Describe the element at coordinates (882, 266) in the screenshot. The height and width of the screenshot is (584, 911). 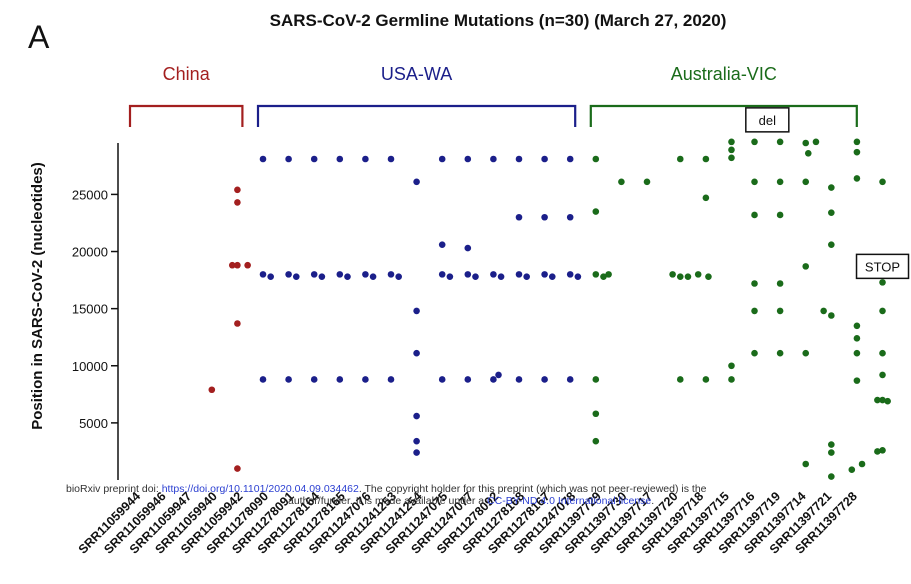
I see `annotation-label: STOP` at that location.